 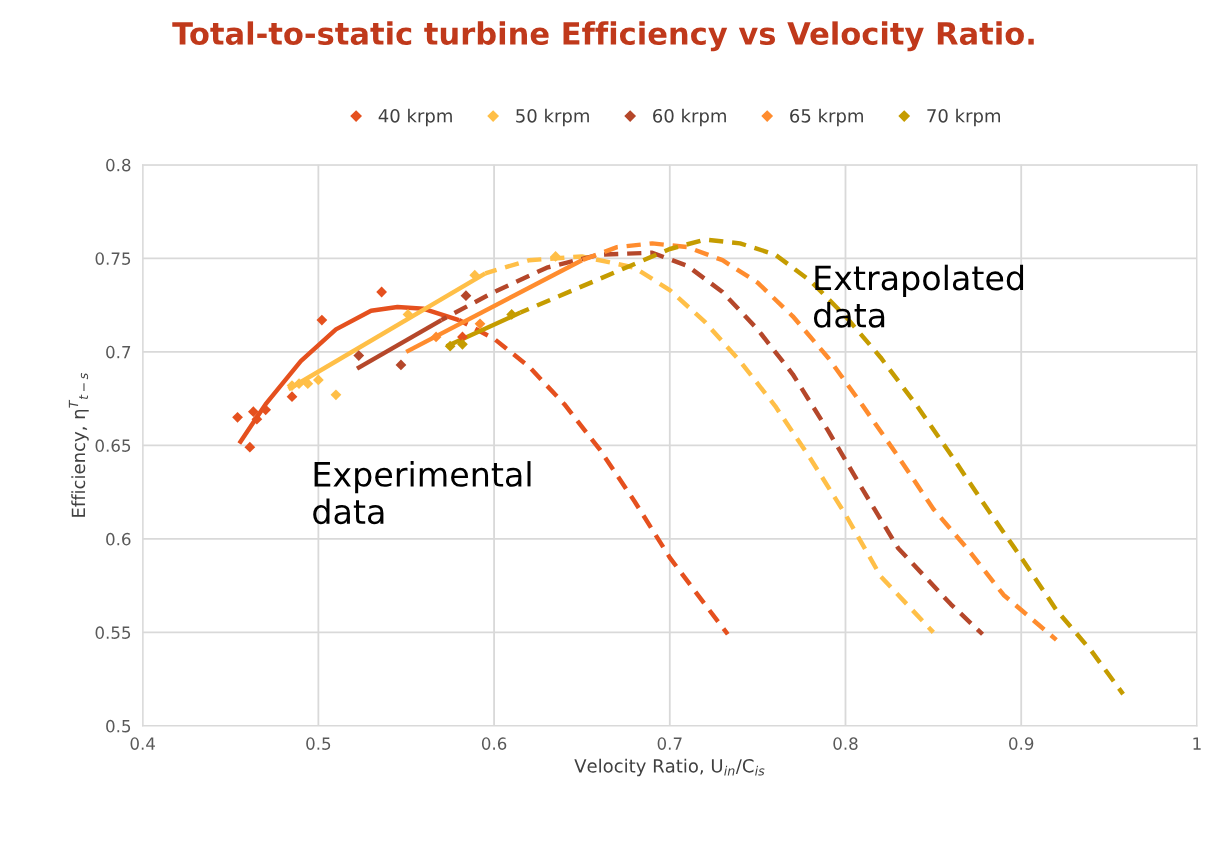 What do you see at coordinates (689, 117) in the screenshot?
I see `legend-label: 60 krpm` at bounding box center [689, 117].